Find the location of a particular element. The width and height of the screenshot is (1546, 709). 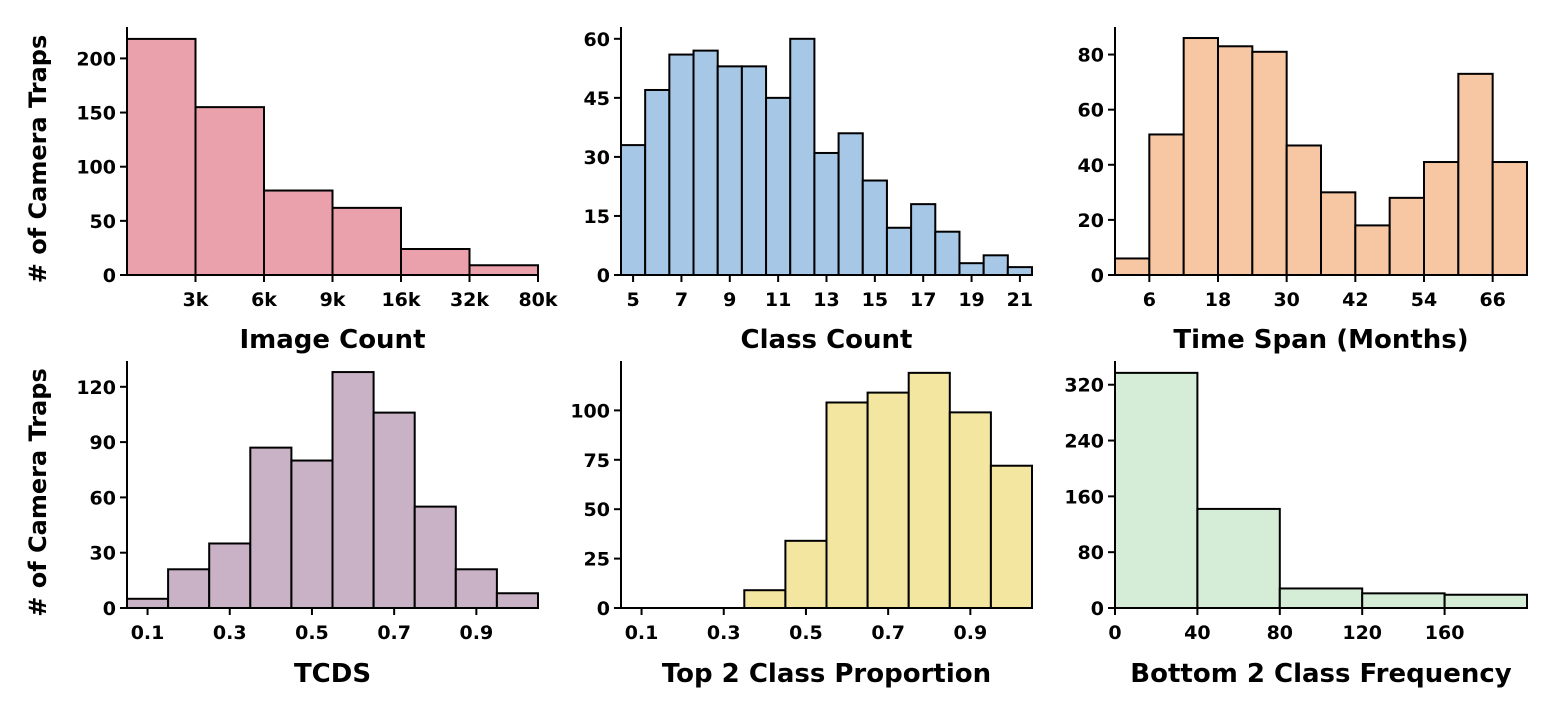

y-tick-label: 80 is located at coordinates (1091, 56).